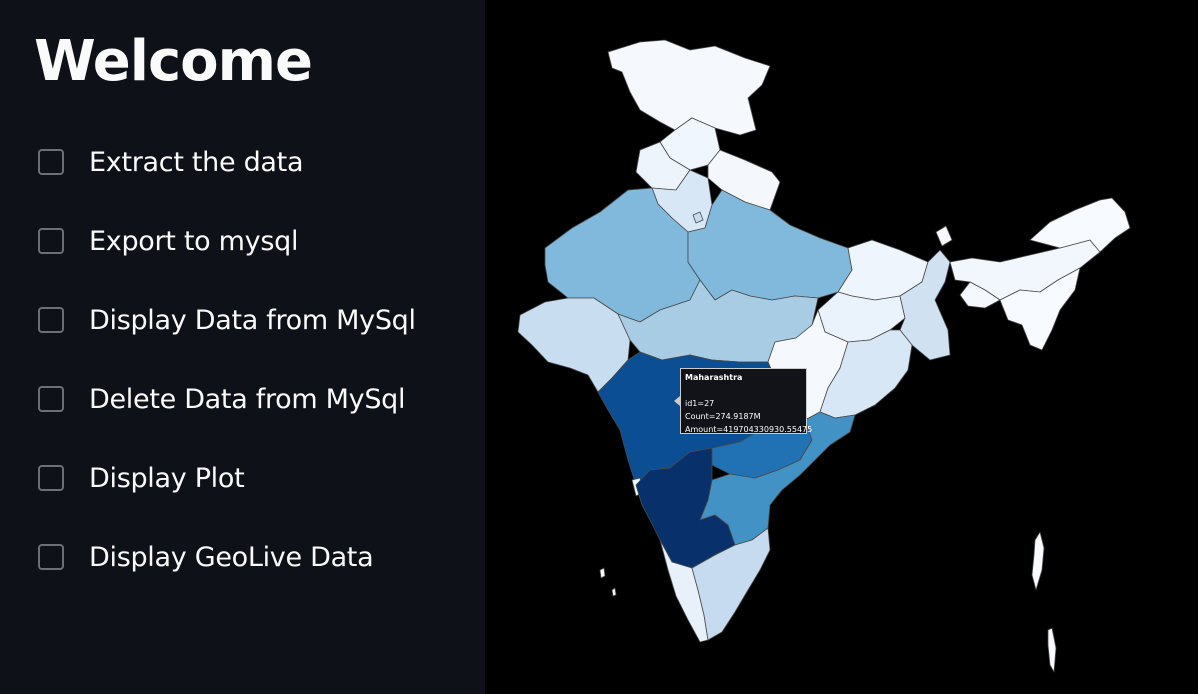 Image resolution: width=1198 pixels, height=694 pixels. Describe the element at coordinates (1052, 650) in the screenshot. I see `region-nicobar` at that location.